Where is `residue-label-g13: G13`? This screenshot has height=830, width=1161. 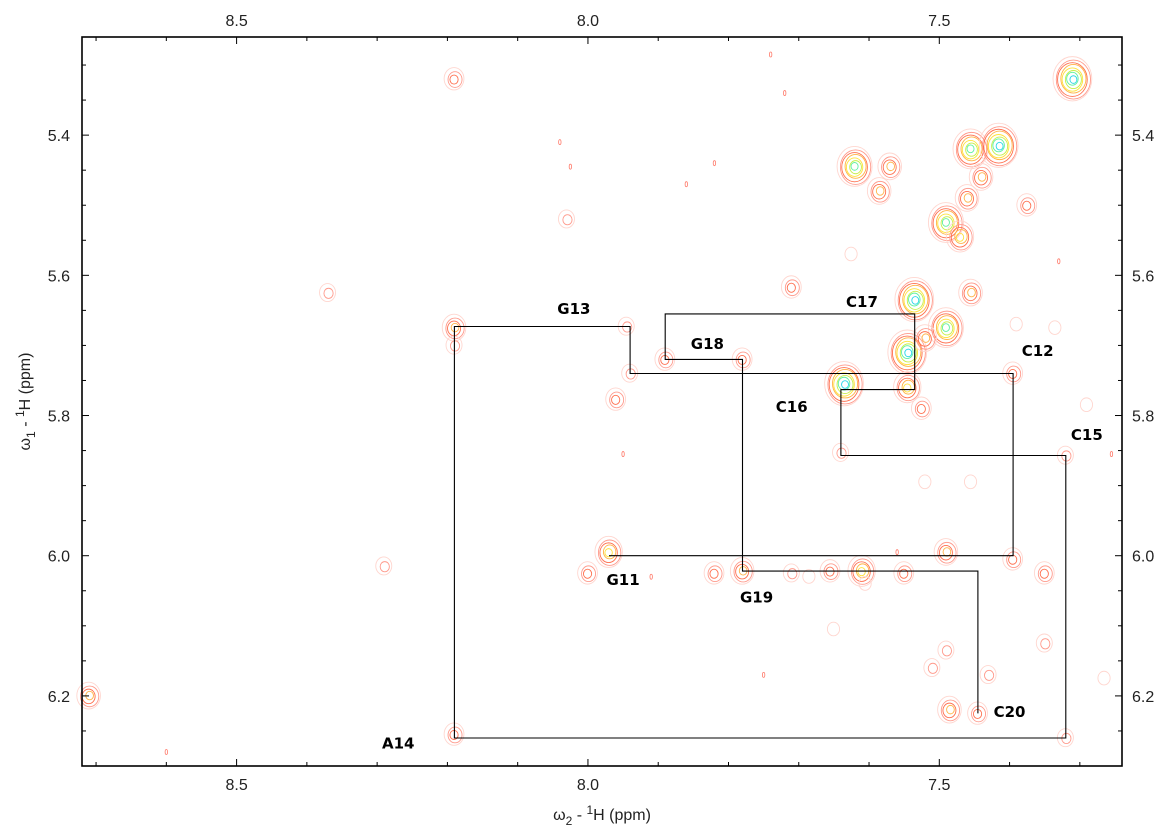 residue-label-g13: G13 is located at coordinates (573, 309).